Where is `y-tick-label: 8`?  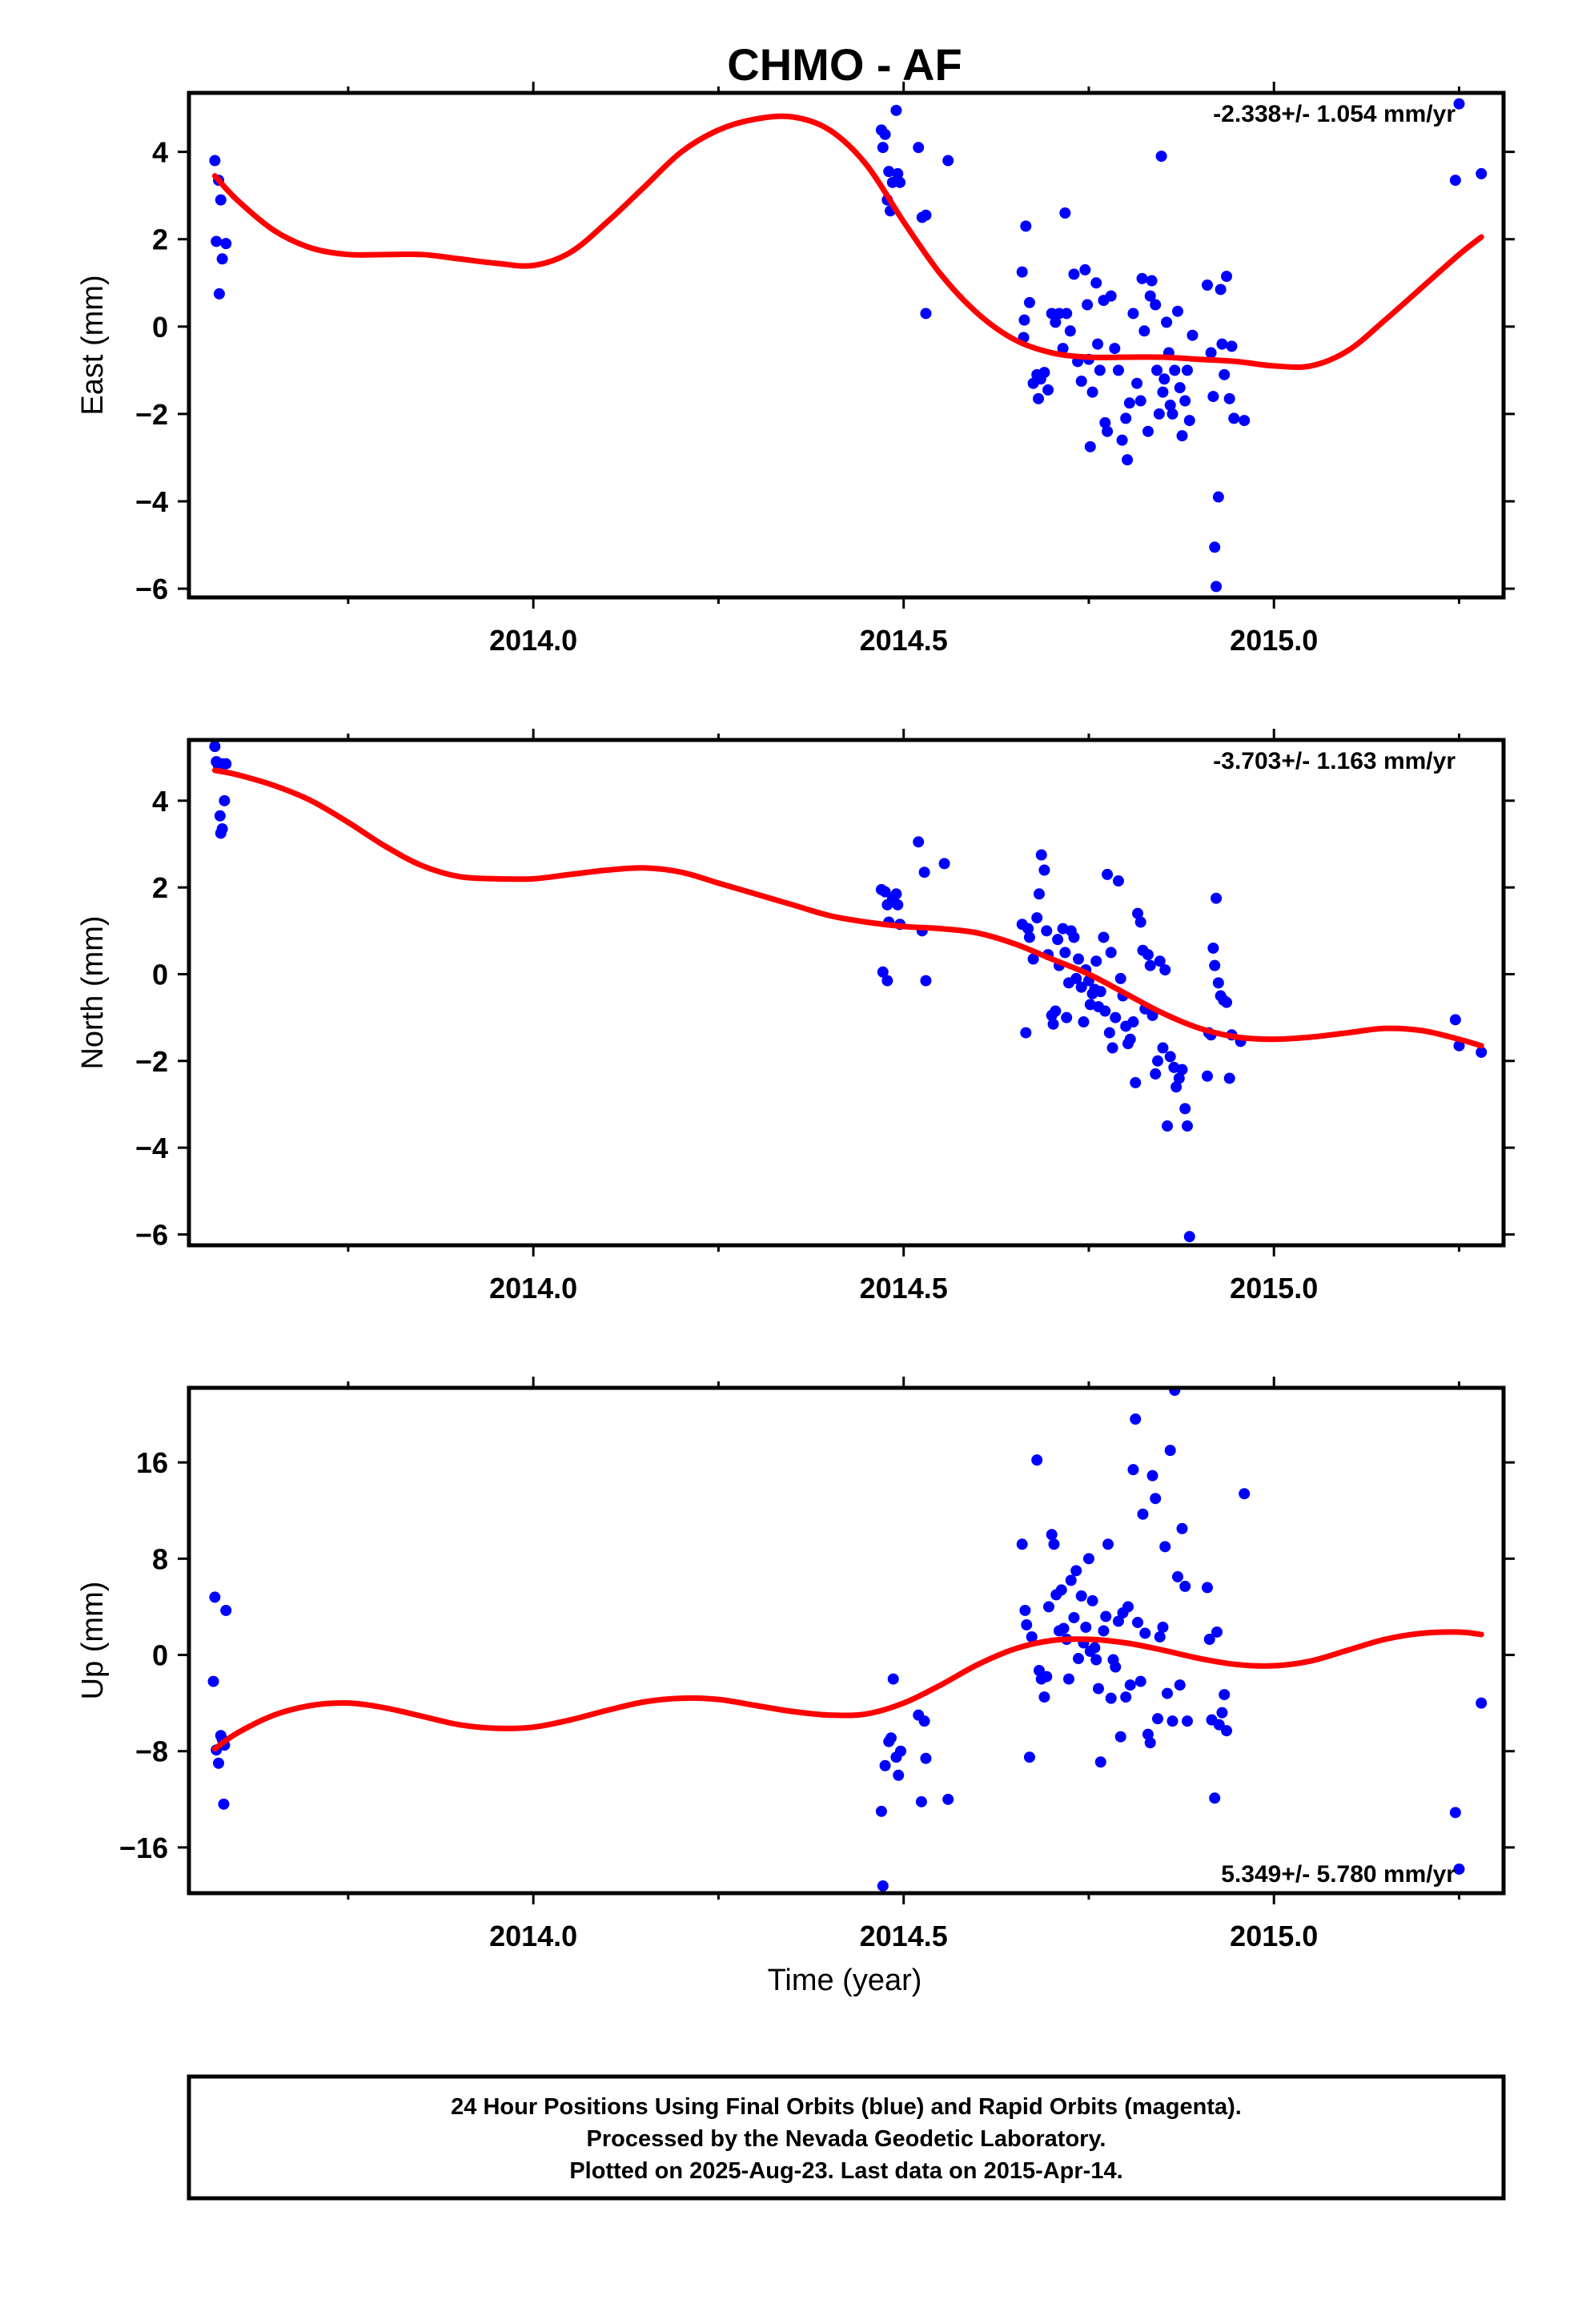 y-tick-label: 8 is located at coordinates (160, 1558).